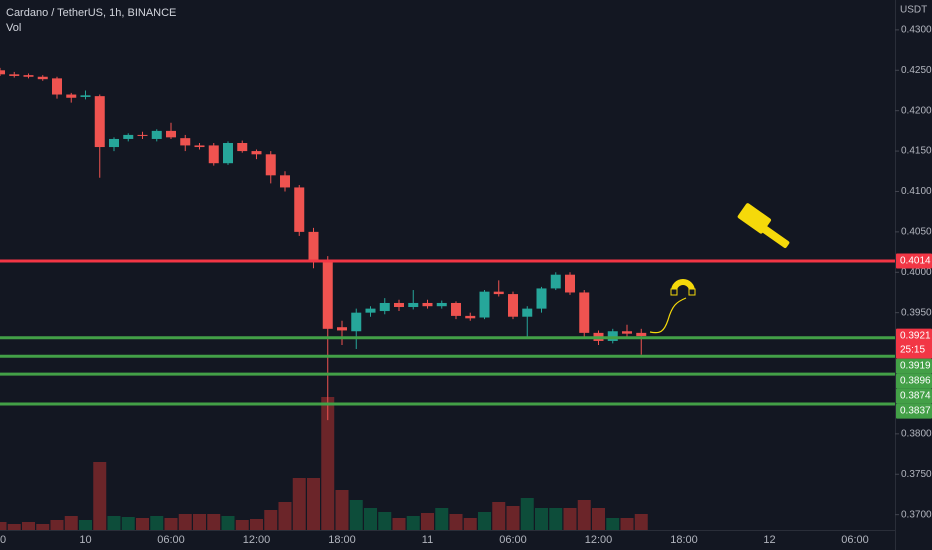 This screenshot has width=932, height=550. I want to click on y-tick-label: 0.4300, so click(916, 30).